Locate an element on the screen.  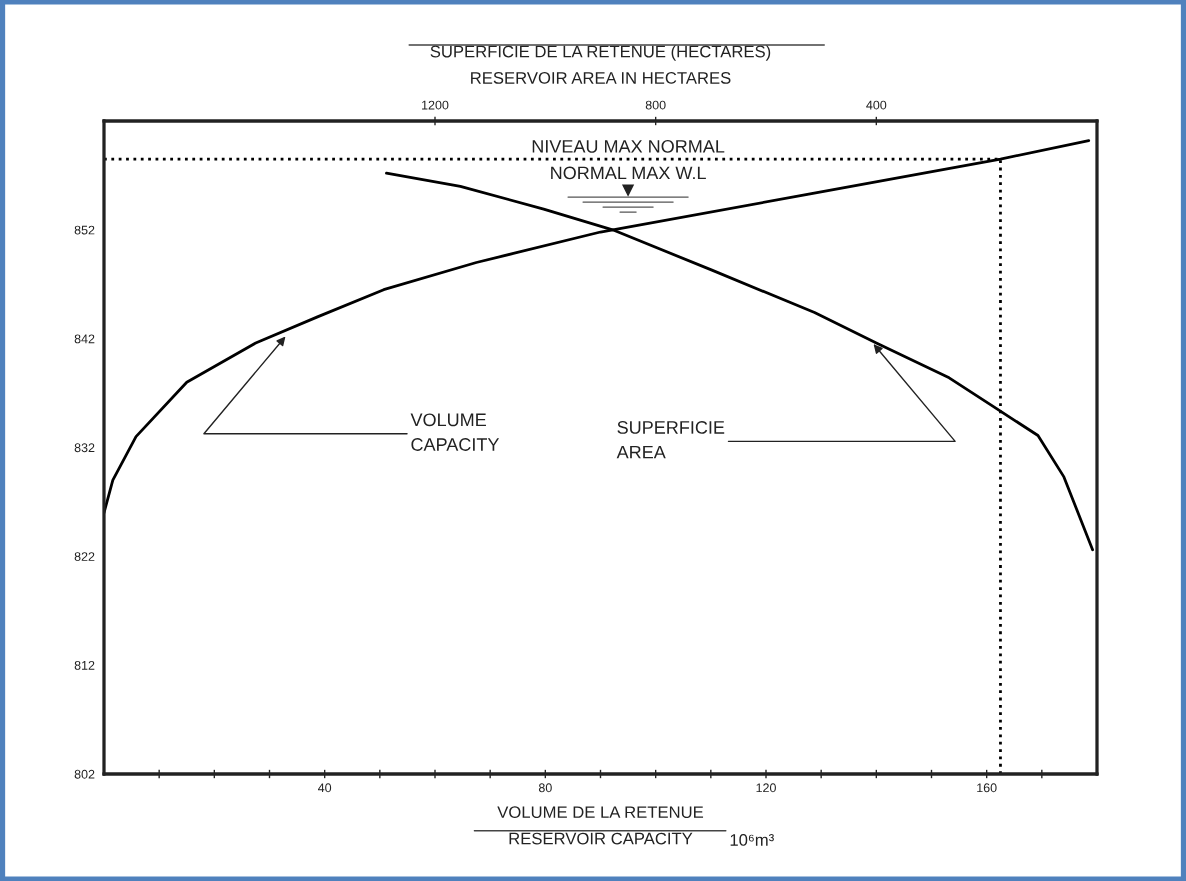
y-tick-label: 842 is located at coordinates (84, 339).